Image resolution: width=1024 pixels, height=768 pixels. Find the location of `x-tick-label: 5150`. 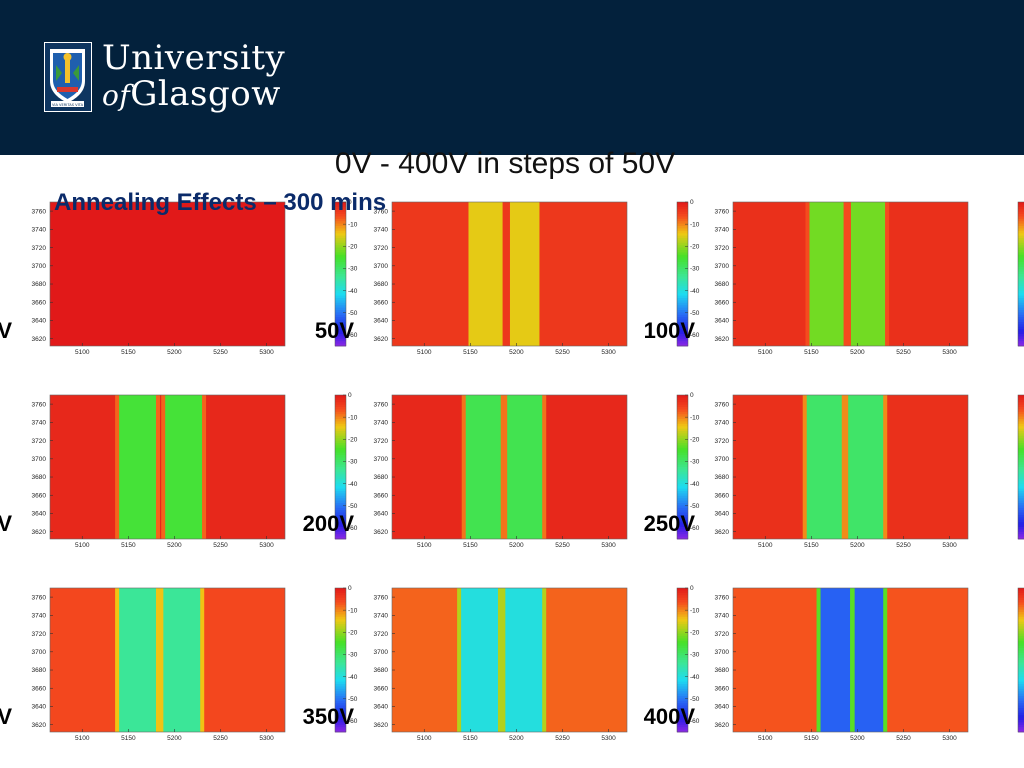

x-tick-label: 5150 is located at coordinates (811, 545).